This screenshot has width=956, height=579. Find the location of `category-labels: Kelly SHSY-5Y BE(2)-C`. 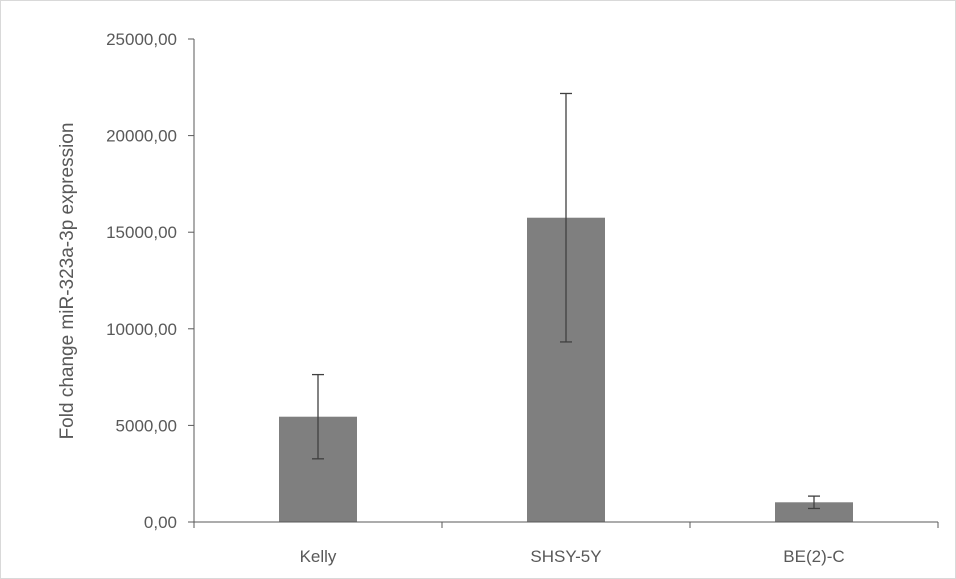

category-labels: Kelly SHSY-5Y BE(2)-C is located at coordinates (572, 556).